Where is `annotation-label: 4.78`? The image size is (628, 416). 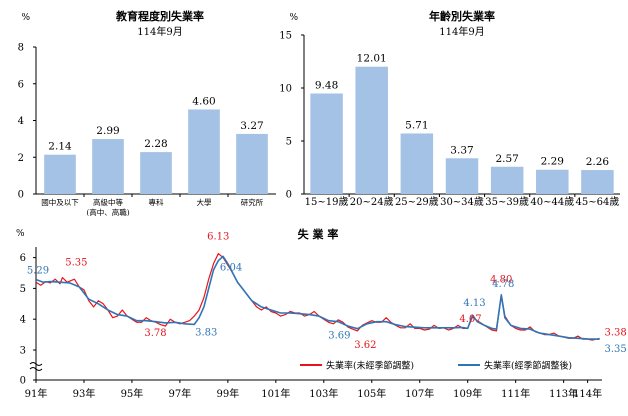
annotation-label: 4.78 is located at coordinates (503, 284).